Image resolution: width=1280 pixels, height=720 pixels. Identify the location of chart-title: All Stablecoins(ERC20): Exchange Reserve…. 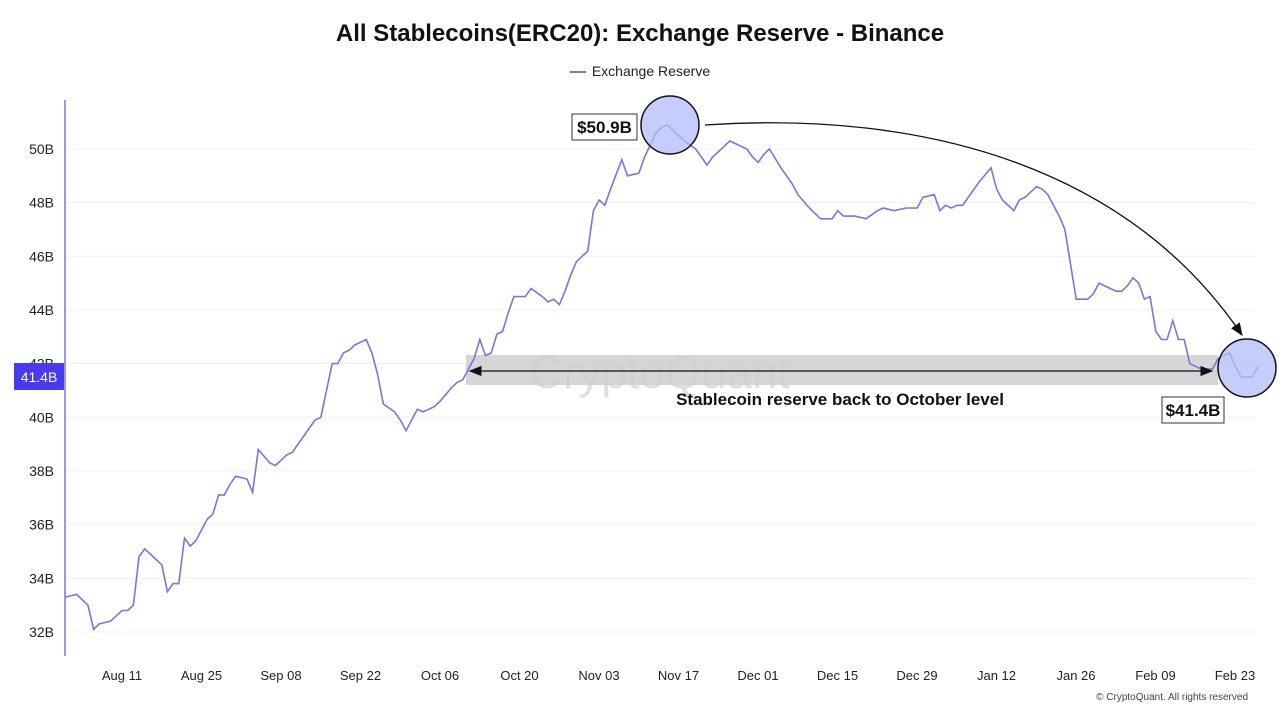
(640, 33).